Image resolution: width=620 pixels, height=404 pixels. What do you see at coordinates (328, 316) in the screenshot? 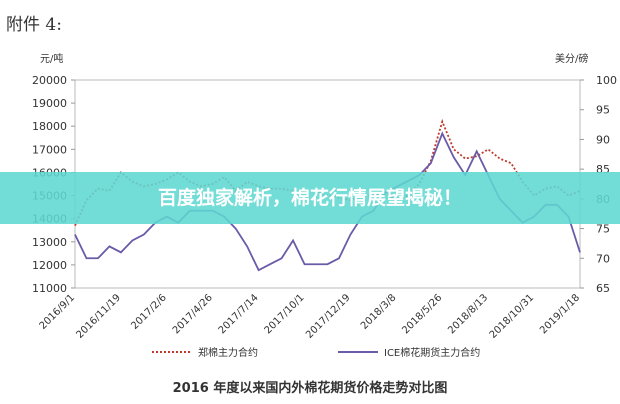
I see `x-tick-label: 2017/12/19` at bounding box center [328, 316].